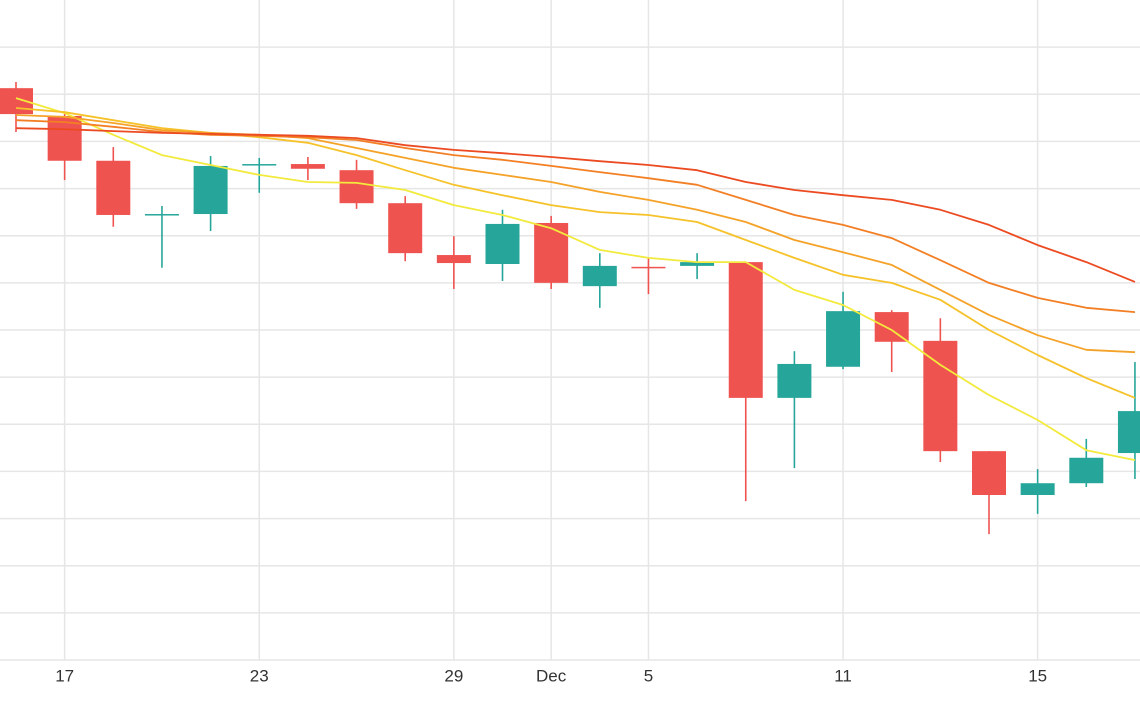 Image resolution: width=1140 pixels, height=710 pixels. What do you see at coordinates (843, 675) in the screenshot?
I see `x-tick-label: 11` at bounding box center [843, 675].